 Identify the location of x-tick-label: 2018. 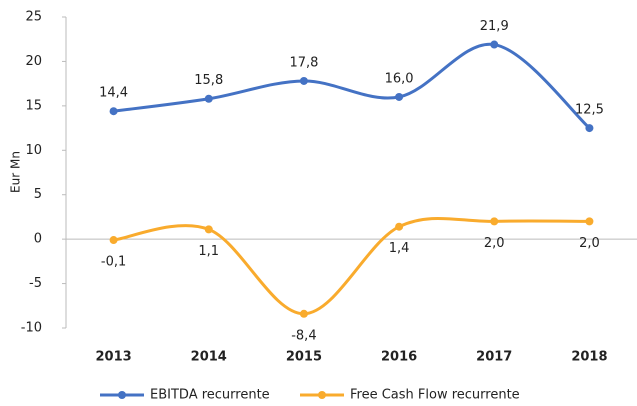
(589, 357).